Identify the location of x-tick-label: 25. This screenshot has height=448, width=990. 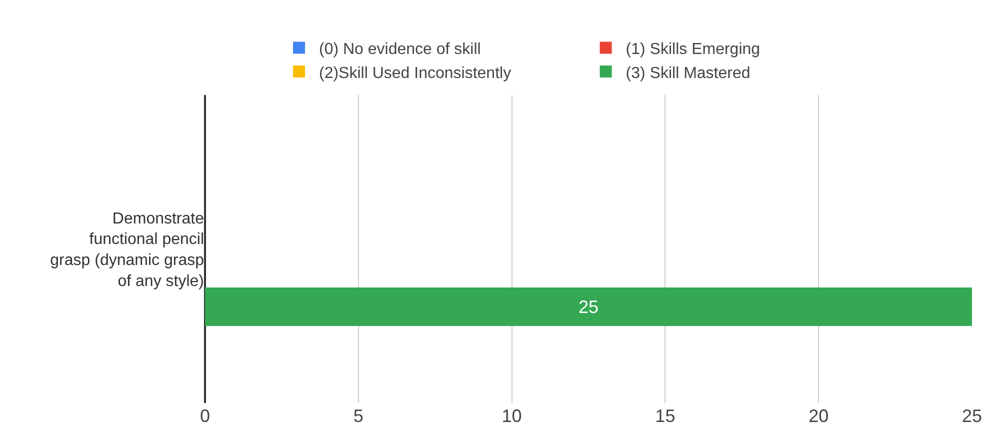
(972, 416).